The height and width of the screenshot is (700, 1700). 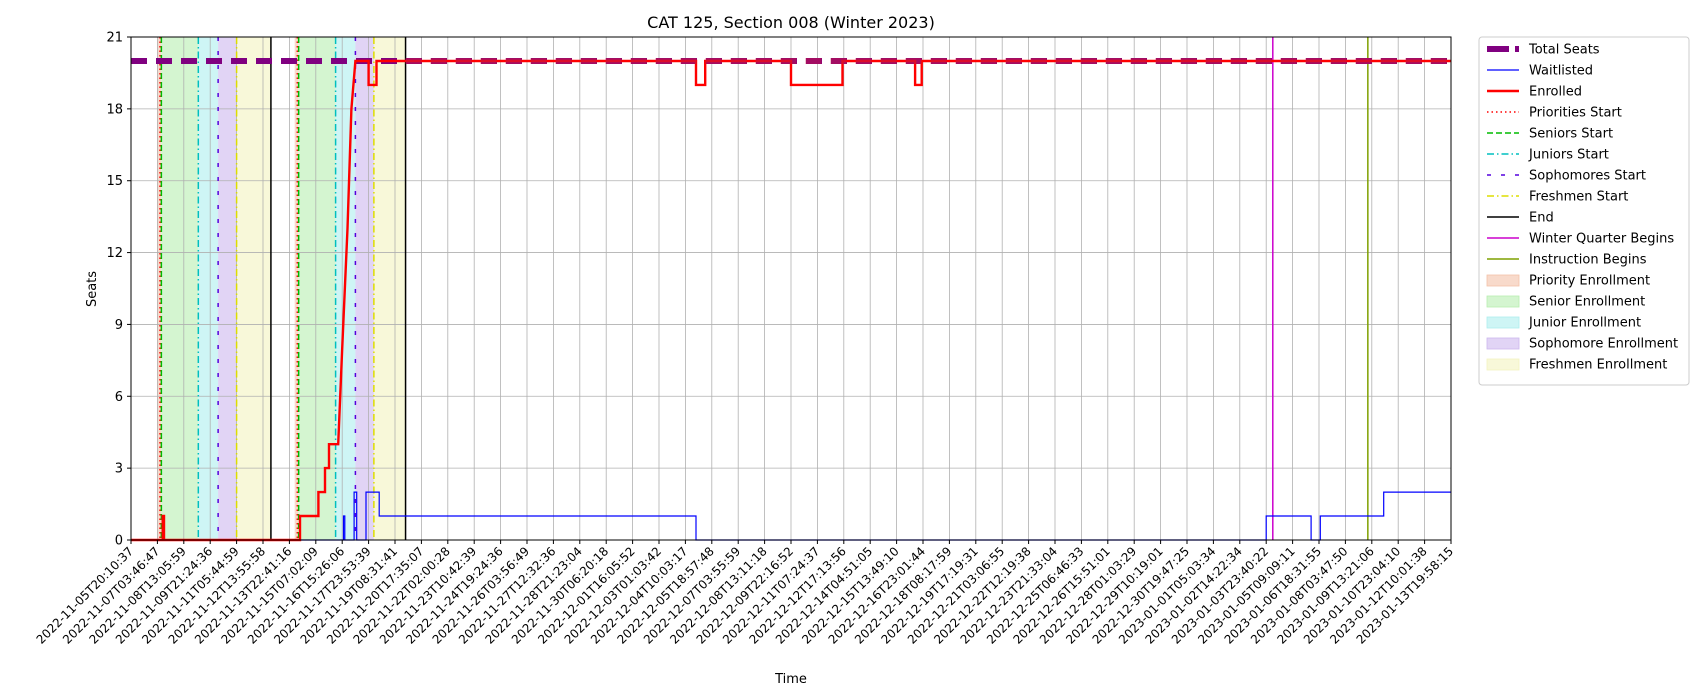 I want to click on enrollment-bands, so click(x=281, y=288).